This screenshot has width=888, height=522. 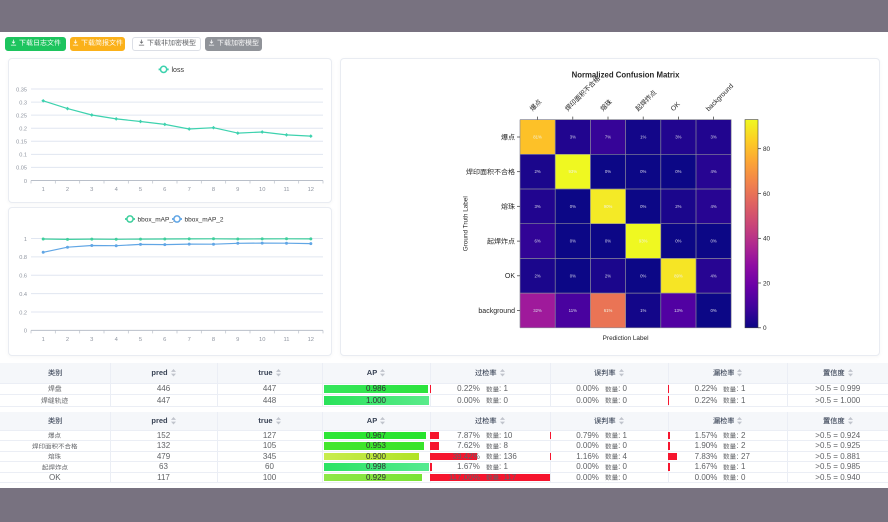 I want to click on svg-text: Ground Truth Label, so click(x=466, y=223).